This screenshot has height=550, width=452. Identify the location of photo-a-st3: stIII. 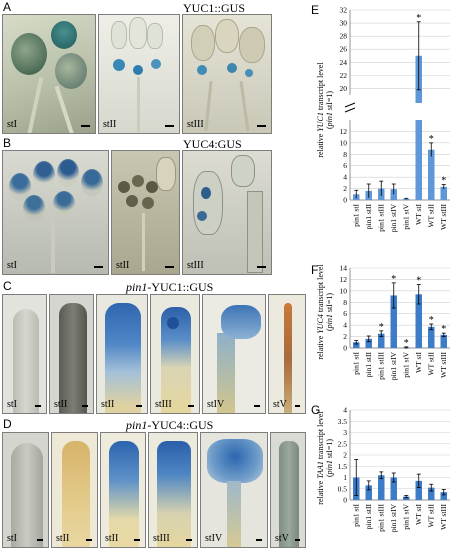
(227, 74).